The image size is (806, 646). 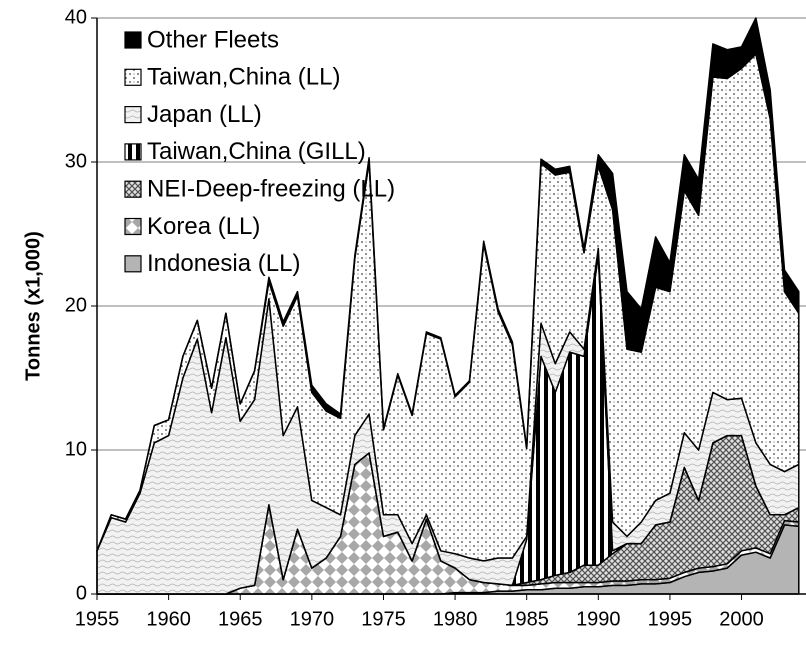 What do you see at coordinates (97, 619) in the screenshot?
I see `x-tick-label: 1955` at bounding box center [97, 619].